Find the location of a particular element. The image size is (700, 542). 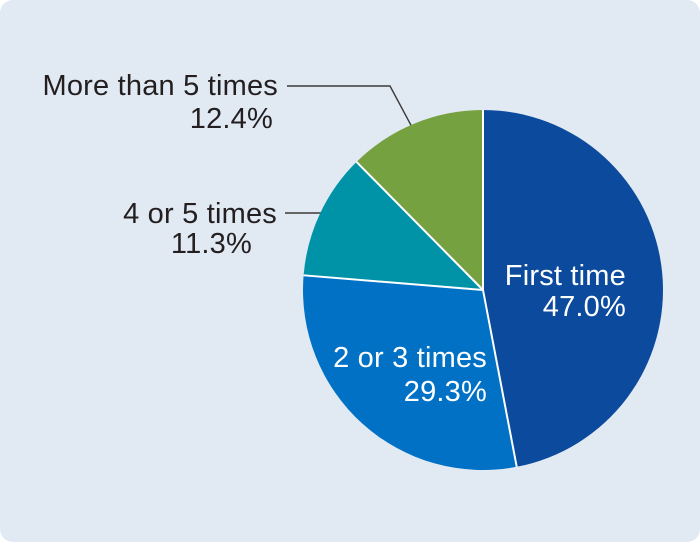

slice-value-2-or-3-times: 29.3% is located at coordinates (445, 392).